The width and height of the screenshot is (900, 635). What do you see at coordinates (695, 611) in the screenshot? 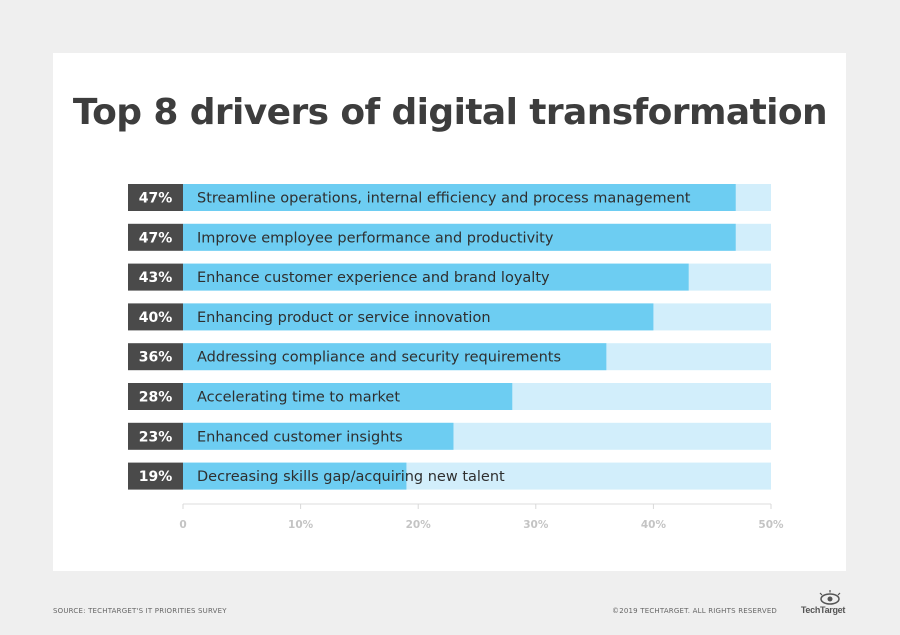
I see `copyright-note: ©2019 TECHTARGET. ALL RIGHTS RESERVED` at bounding box center [695, 611].